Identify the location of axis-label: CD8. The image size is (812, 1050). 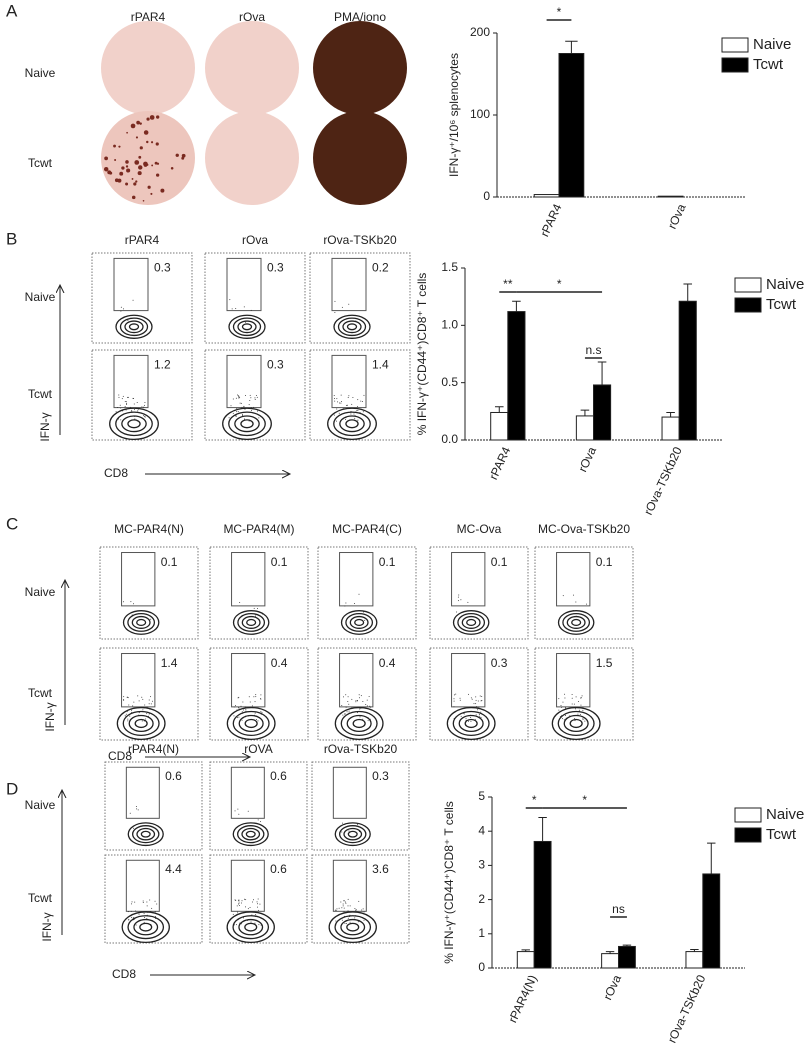
(120, 756).